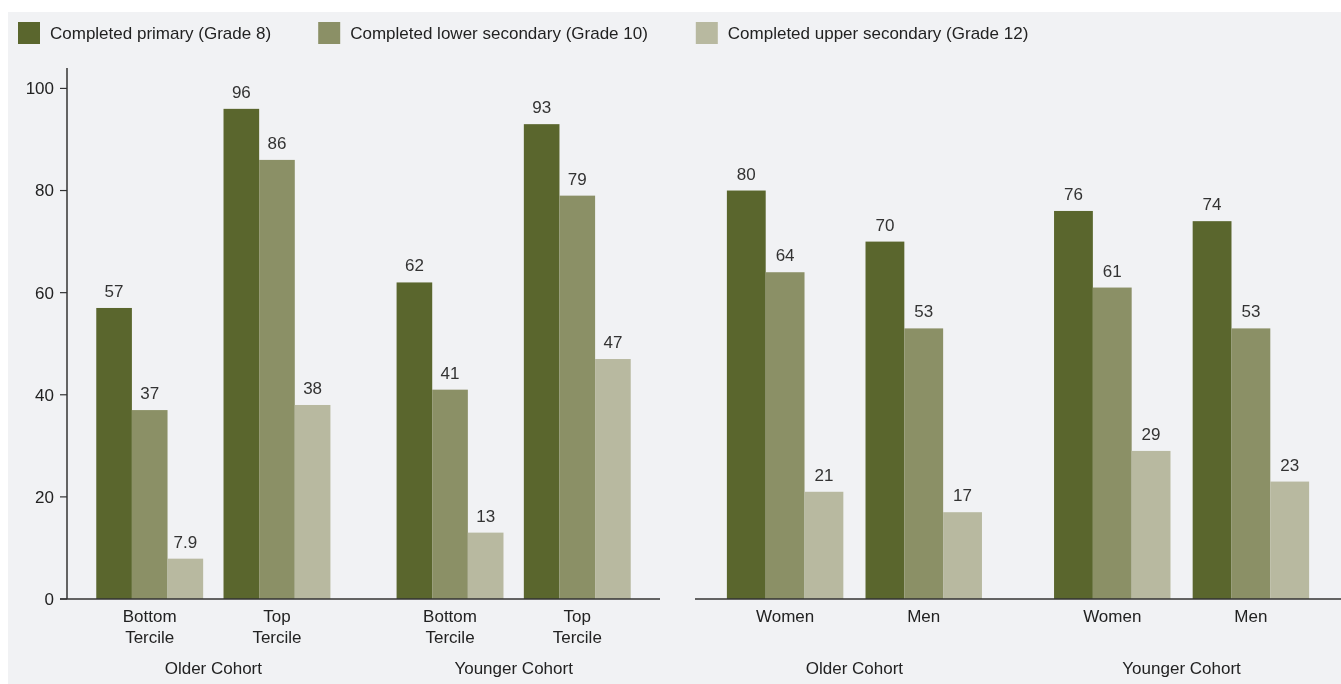  Describe the element at coordinates (450, 373) in the screenshot. I see `data-label: 41` at that location.